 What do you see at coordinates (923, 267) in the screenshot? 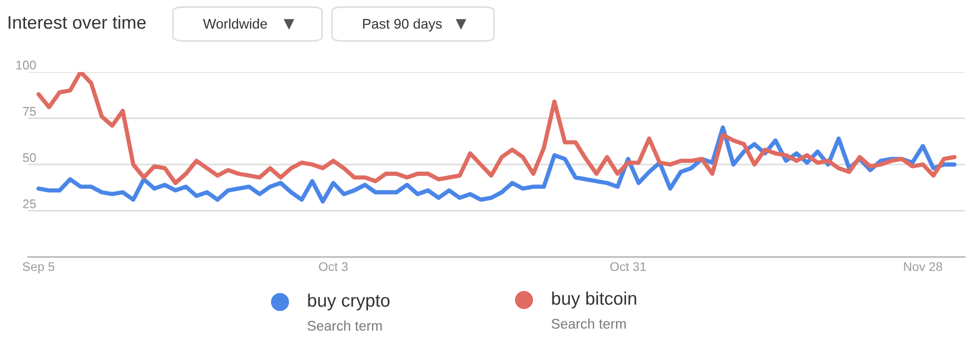
I see `x-tick-label: Nov 28` at bounding box center [923, 267].